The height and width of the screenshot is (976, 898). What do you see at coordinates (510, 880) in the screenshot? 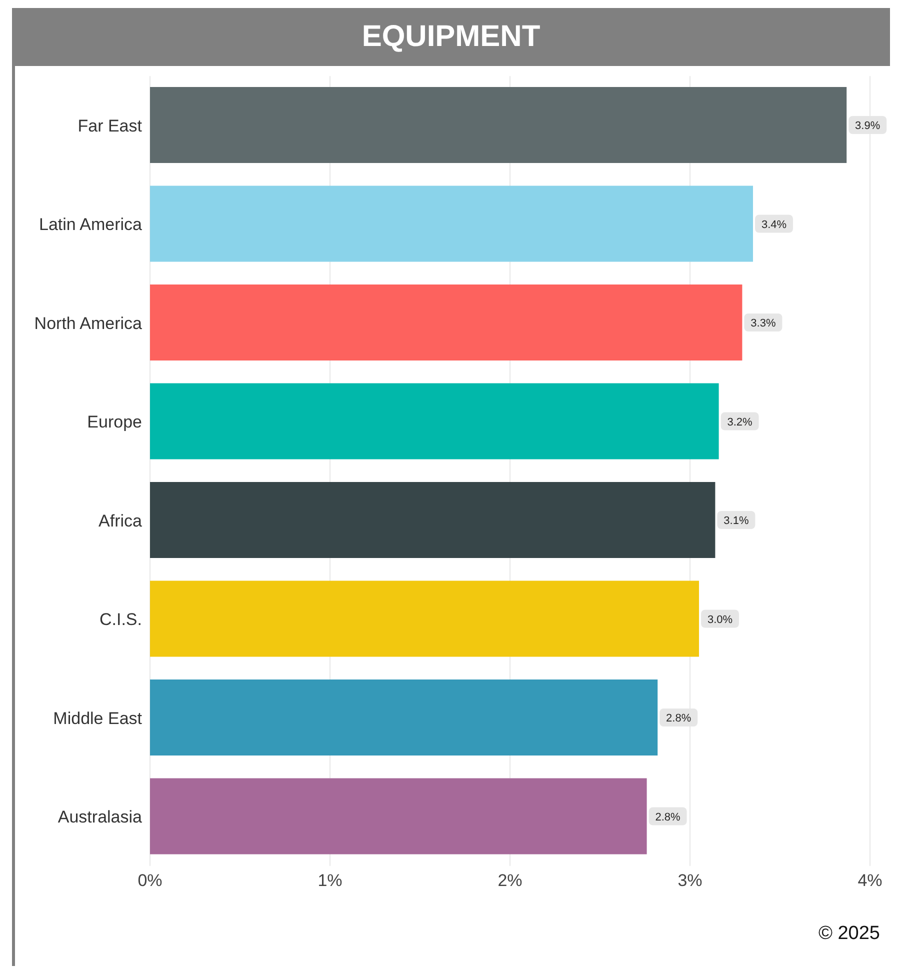
I see `x-tick-label: 2%` at bounding box center [510, 880].